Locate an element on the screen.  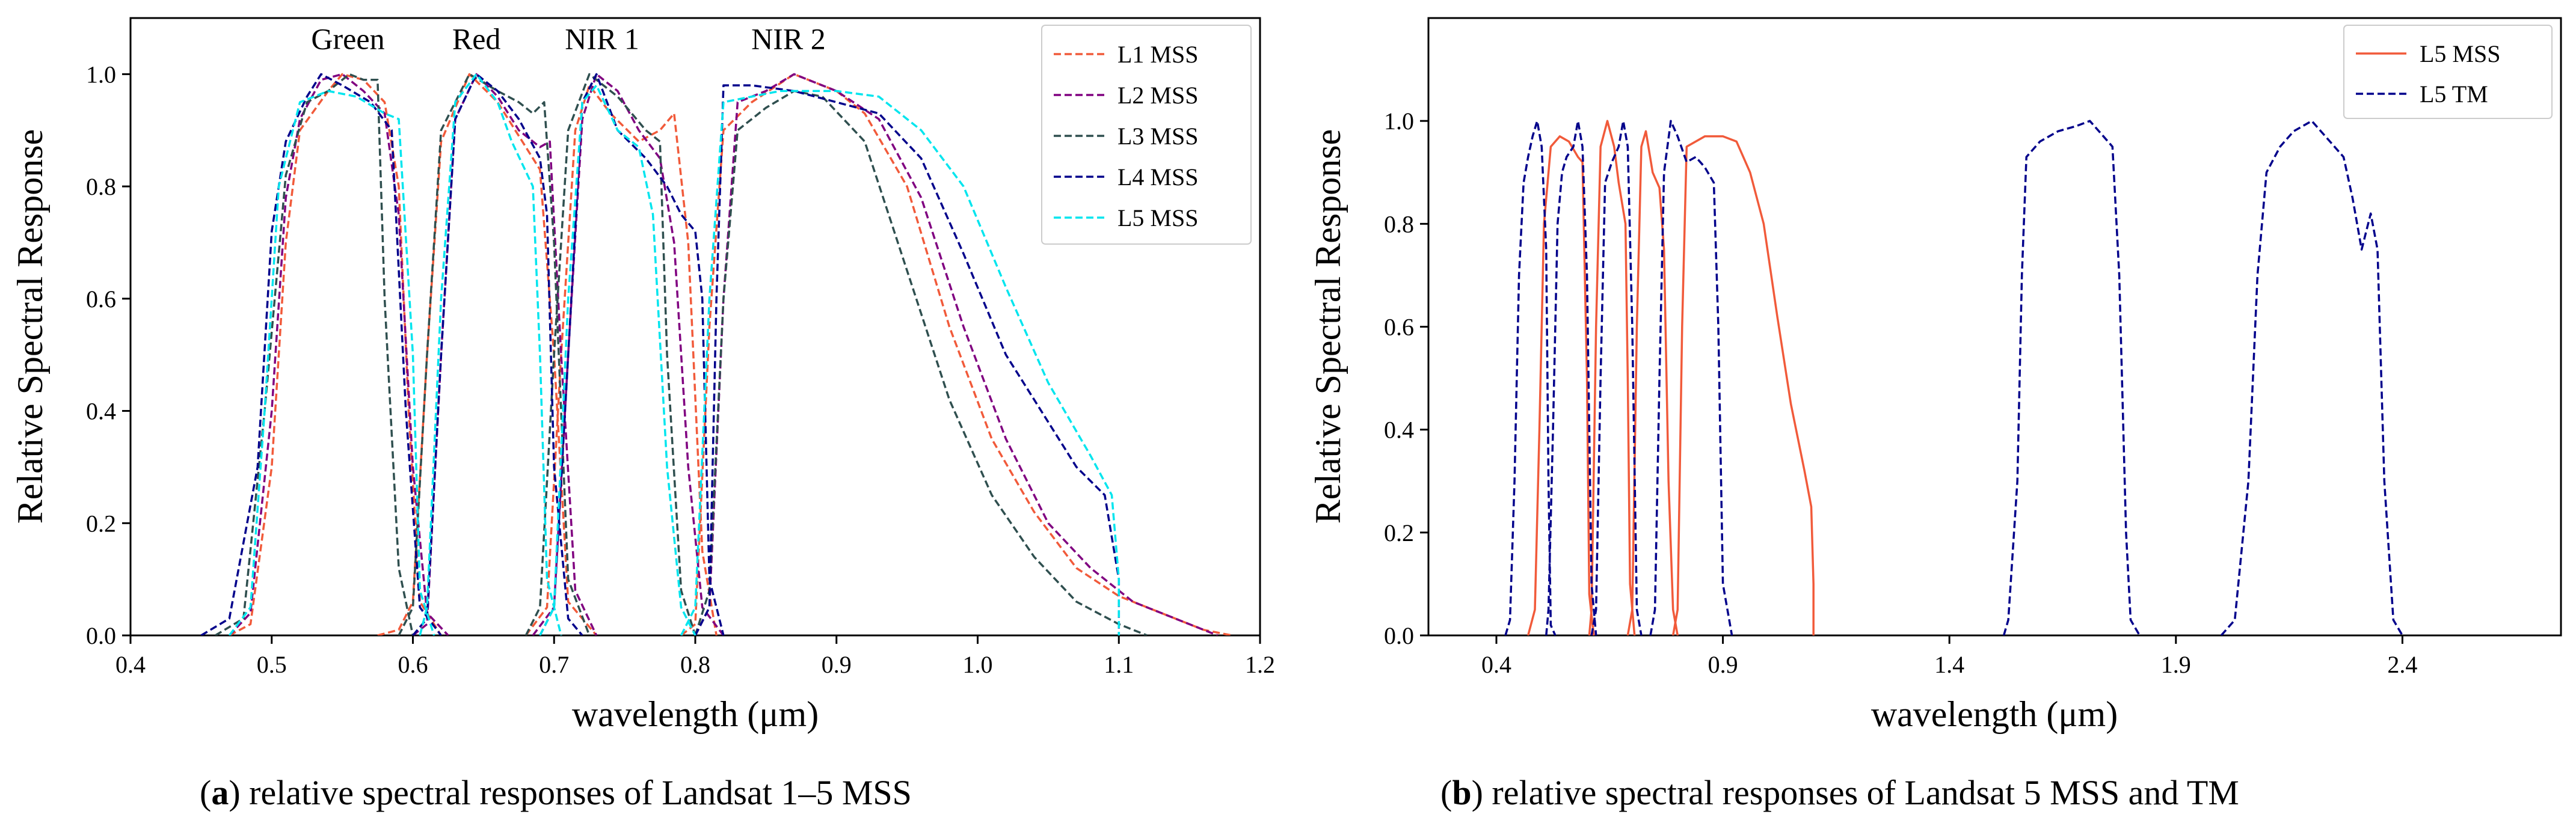
chart-a-legend: L1 MSS L2 MSS L3 MSS L4 MSS L5 MSS is located at coordinates (1146, 135).